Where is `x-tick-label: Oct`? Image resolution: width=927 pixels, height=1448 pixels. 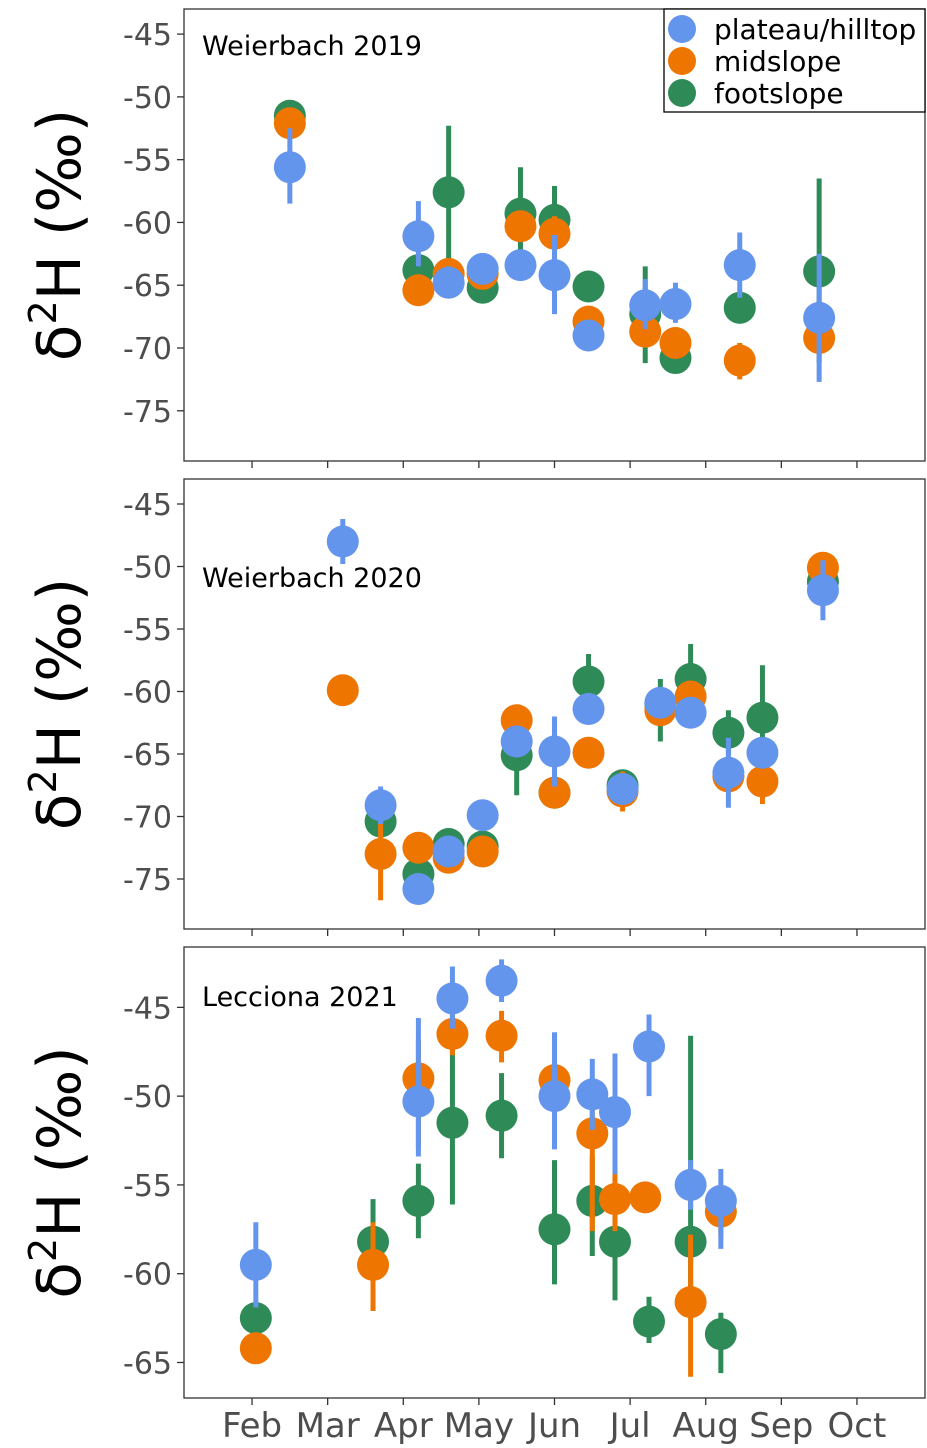
x-tick-label: Oct is located at coordinates (857, 1426).